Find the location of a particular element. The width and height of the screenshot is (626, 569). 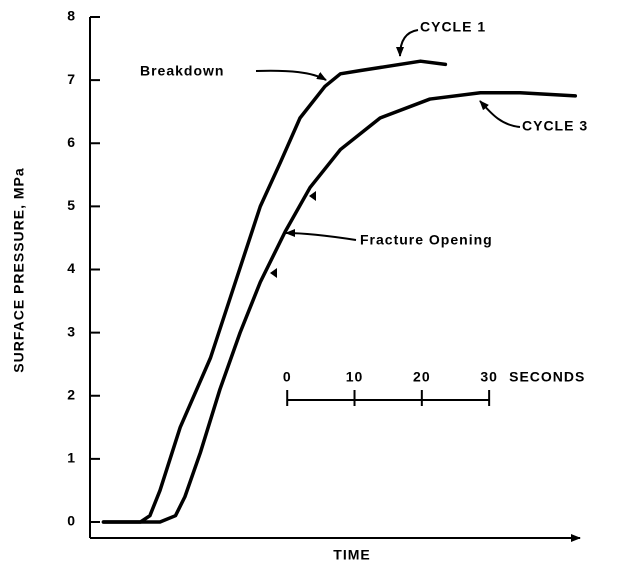

y-tick-label: 1 is located at coordinates (71, 458).